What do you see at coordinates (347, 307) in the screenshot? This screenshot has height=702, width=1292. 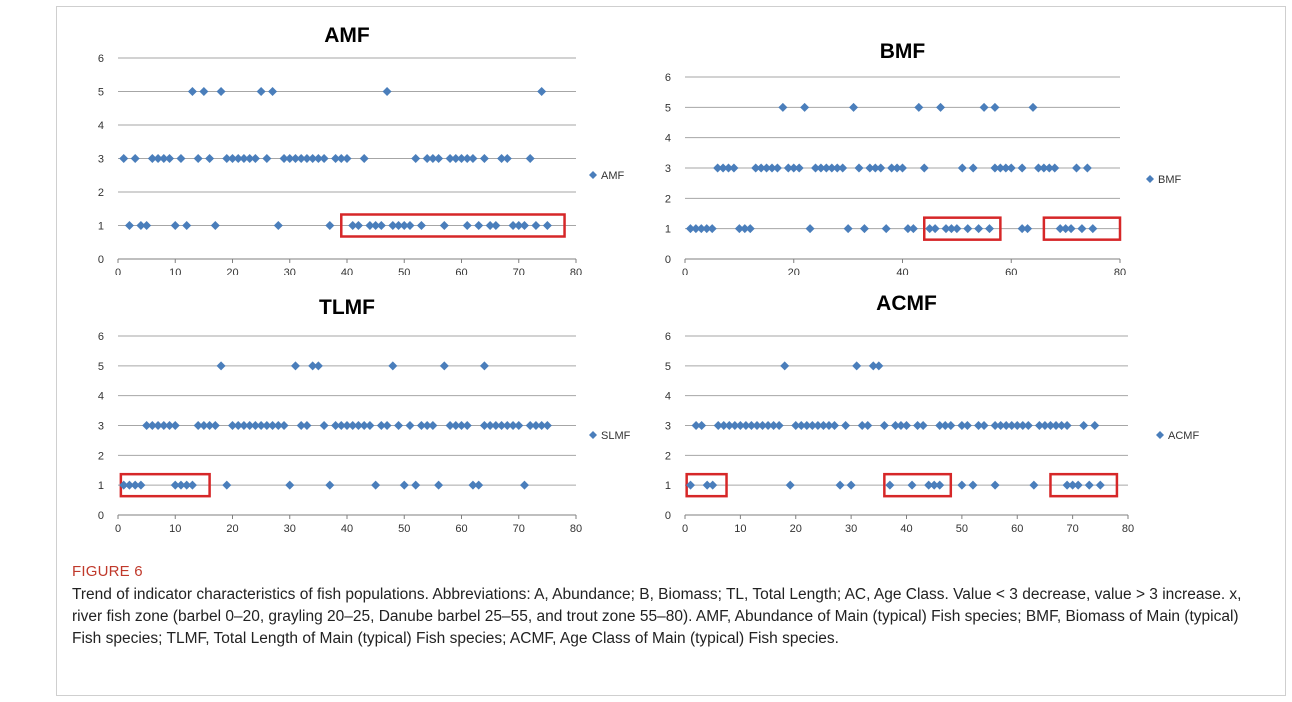 I see `chart-tlmf-title: TLMF` at bounding box center [347, 307].